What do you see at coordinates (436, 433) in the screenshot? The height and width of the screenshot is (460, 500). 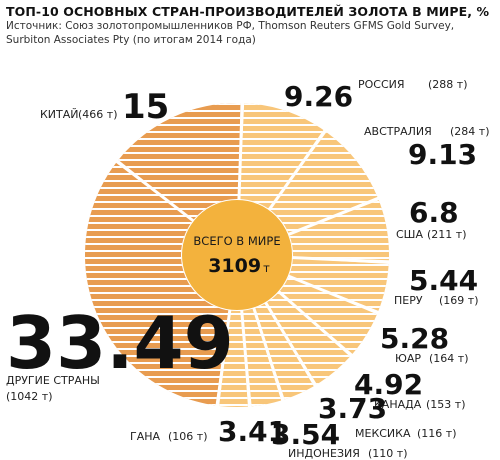 I see `slice-tonnes-label: (116 т)` at bounding box center [436, 433].